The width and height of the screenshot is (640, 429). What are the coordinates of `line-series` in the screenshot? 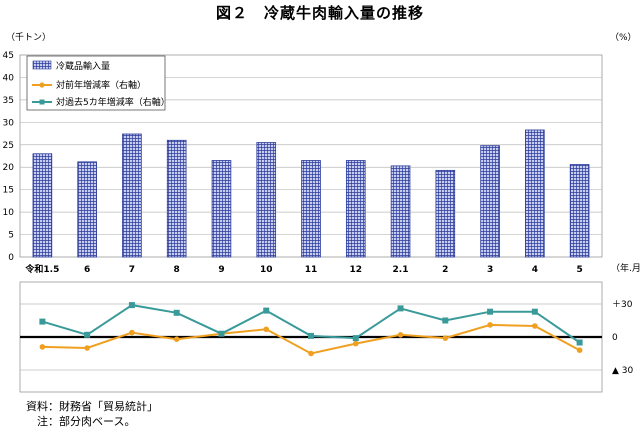 It's located at (311, 329).